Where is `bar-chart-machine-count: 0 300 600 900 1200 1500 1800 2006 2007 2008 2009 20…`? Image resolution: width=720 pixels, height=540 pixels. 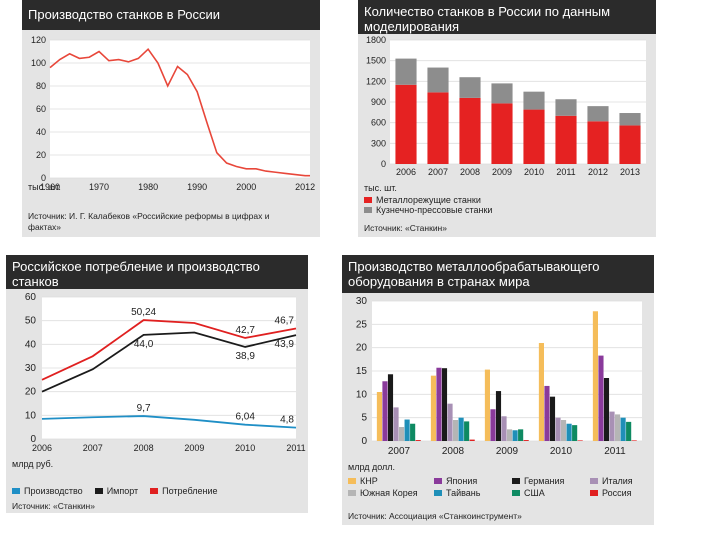
bar-chart-machine-count: 0 300 600 900 1200 1500 1800 2006 2007 2008 2009 20… is located at coordinates (506, 106).